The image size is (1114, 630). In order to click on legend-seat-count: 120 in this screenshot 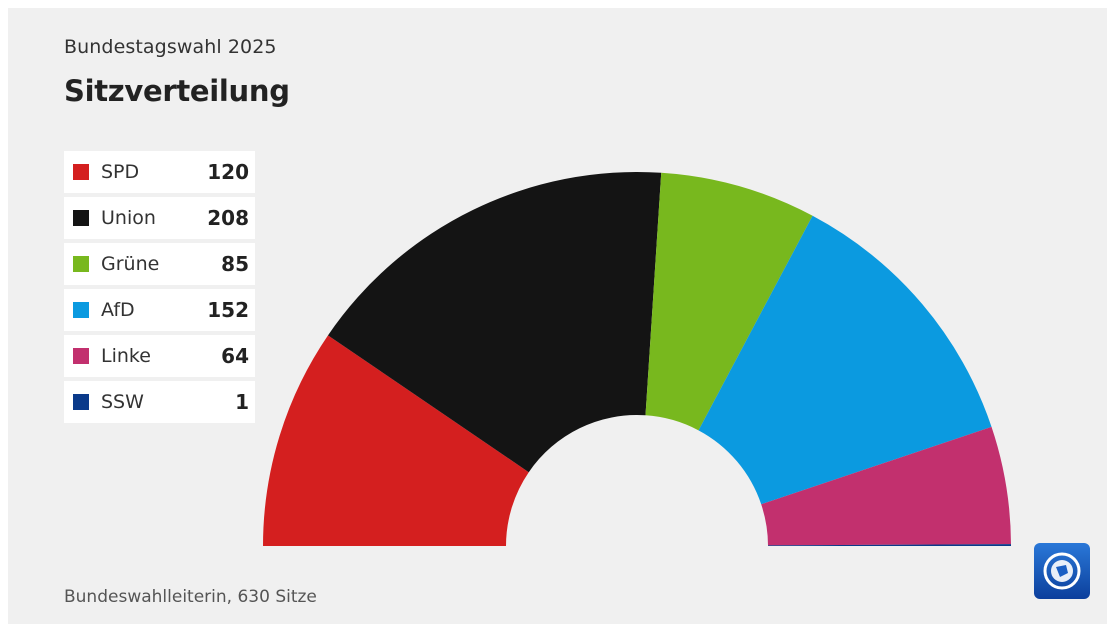, I will do `click(228, 172)`.